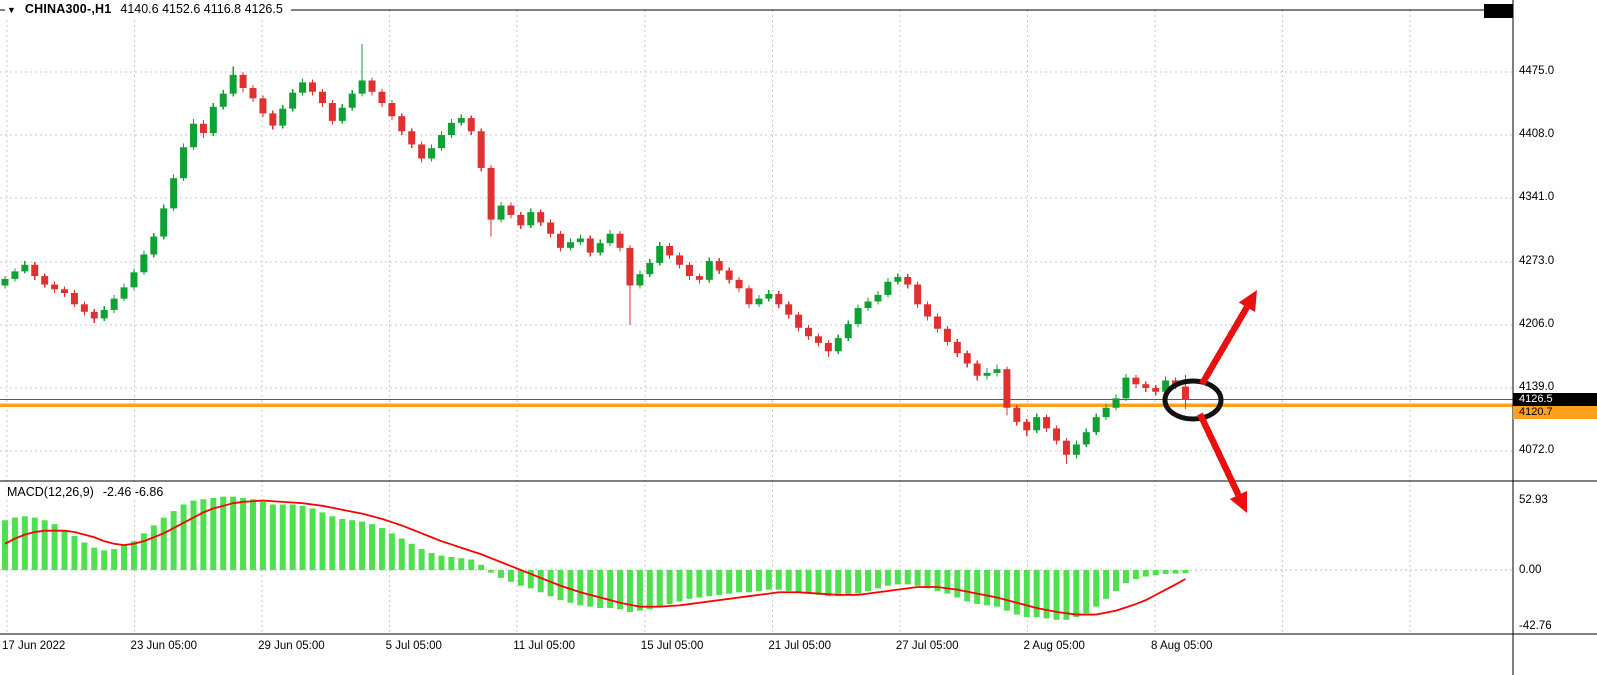 The height and width of the screenshot is (675, 1597). Describe the element at coordinates (756, 649) in the screenshot. I see `time-axis` at that location.